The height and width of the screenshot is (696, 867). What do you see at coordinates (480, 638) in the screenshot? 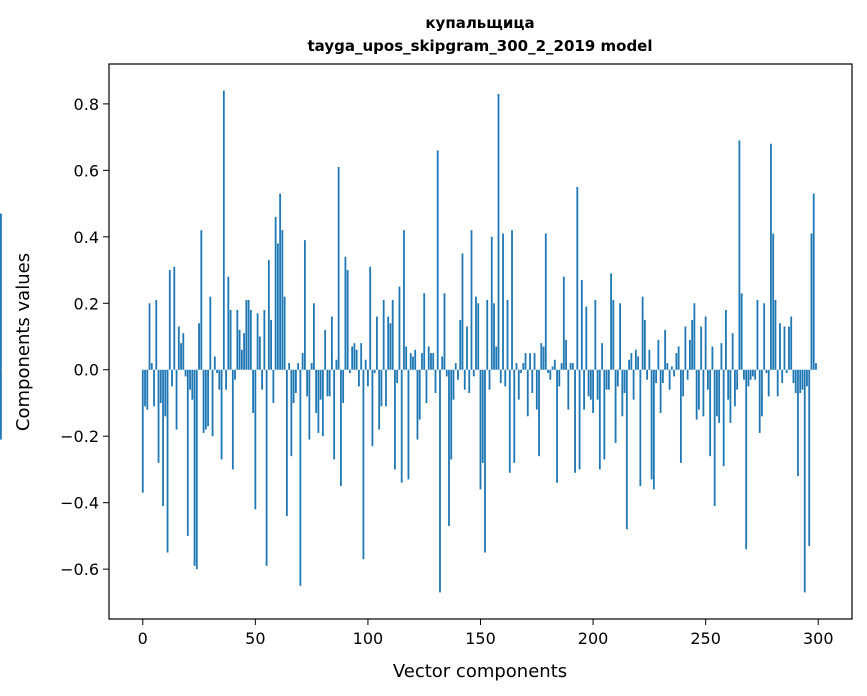
I see `x-tick-label: 150` at bounding box center [480, 638].